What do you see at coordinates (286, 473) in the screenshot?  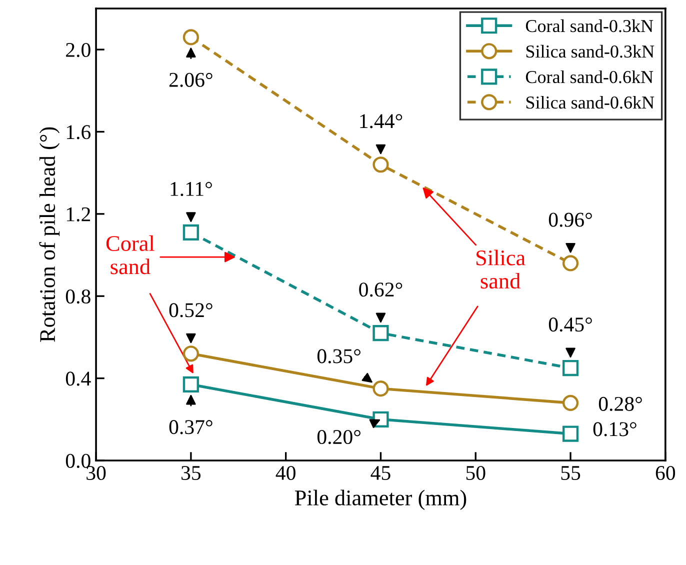 I see `x-tick-label: 40` at bounding box center [286, 473].